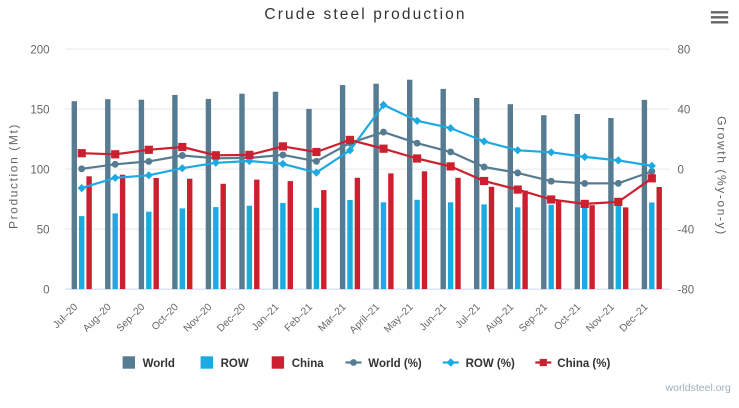 This screenshot has height=408, width=739. What do you see at coordinates (159, 364) in the screenshot?
I see `svg-text: World` at bounding box center [159, 364].